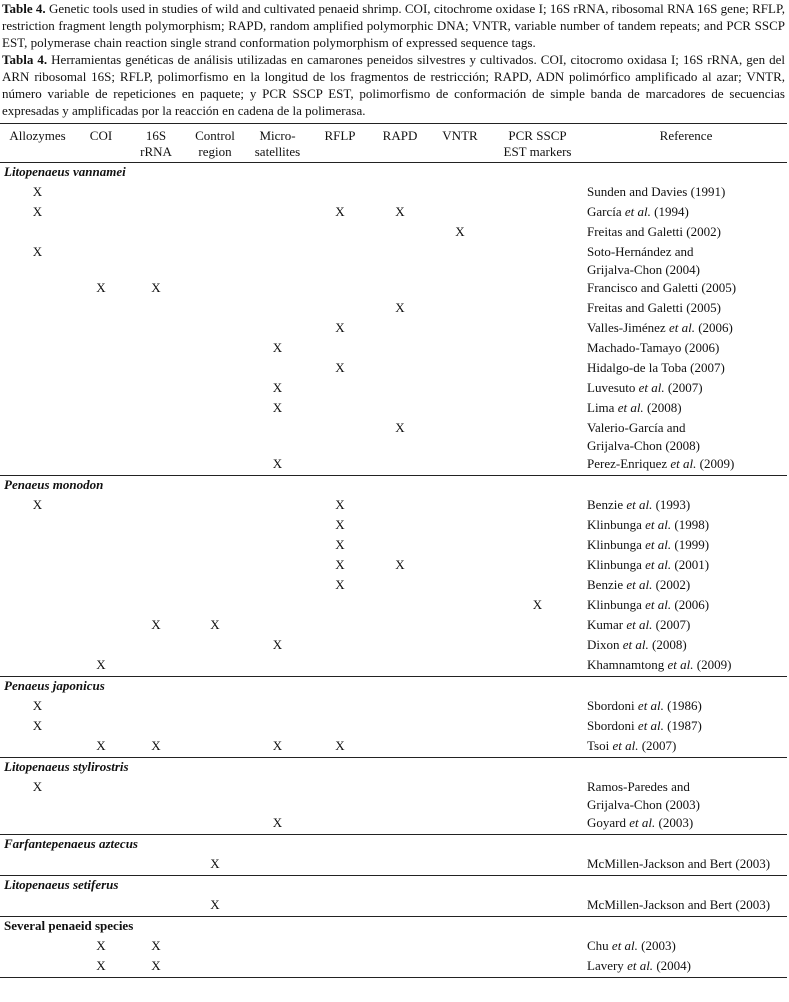 This screenshot has height=1002, width=789. I want to click on species-row: Litopenaeus stylirostris, so click(393, 767).